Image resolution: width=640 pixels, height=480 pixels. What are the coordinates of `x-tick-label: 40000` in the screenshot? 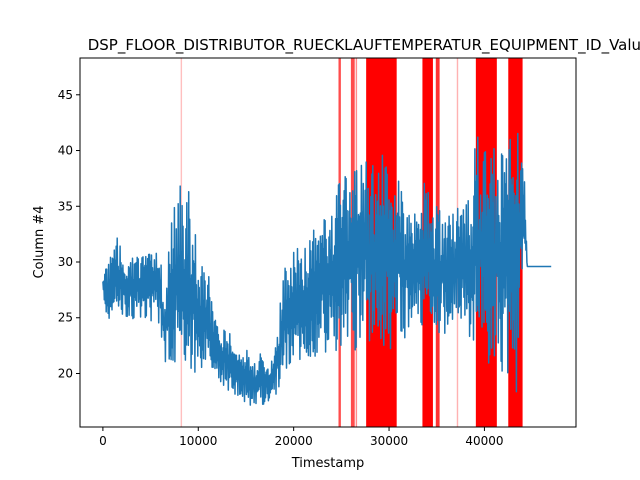 It's located at (484, 441).